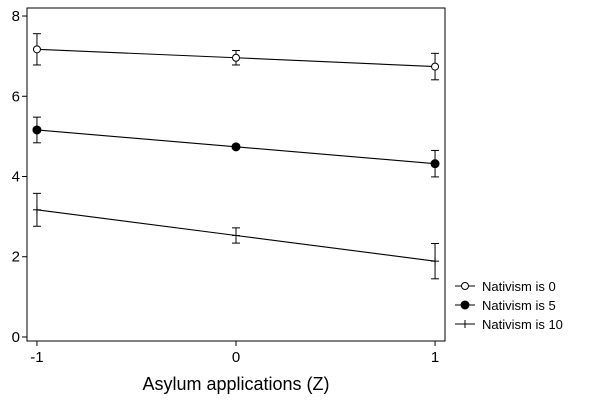 Image resolution: width=595 pixels, height=402 pixels. What do you see at coordinates (16, 337) in the screenshot?
I see `y-tick-label: 0` at bounding box center [16, 337].